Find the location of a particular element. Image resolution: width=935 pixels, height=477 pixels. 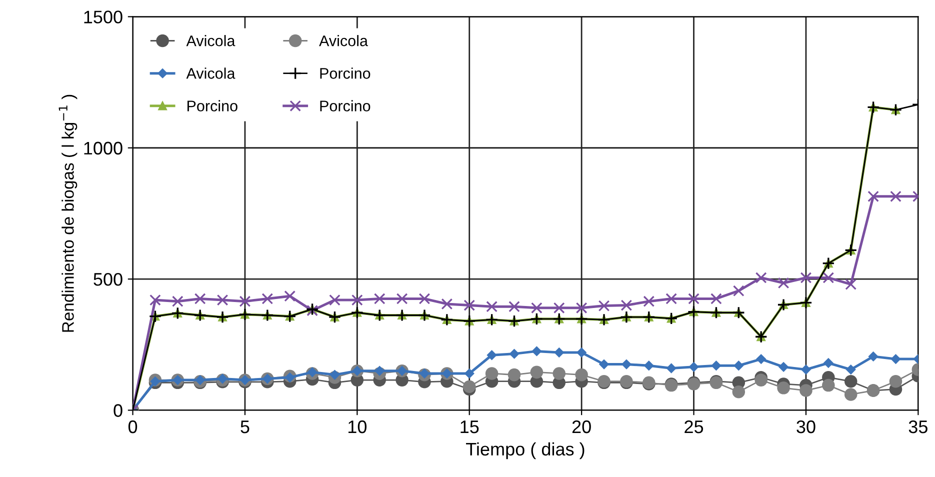

y-axis-title: Rendimiento de biogas ( l kg$^{−1}$ ) is located at coordinates (68, 213).